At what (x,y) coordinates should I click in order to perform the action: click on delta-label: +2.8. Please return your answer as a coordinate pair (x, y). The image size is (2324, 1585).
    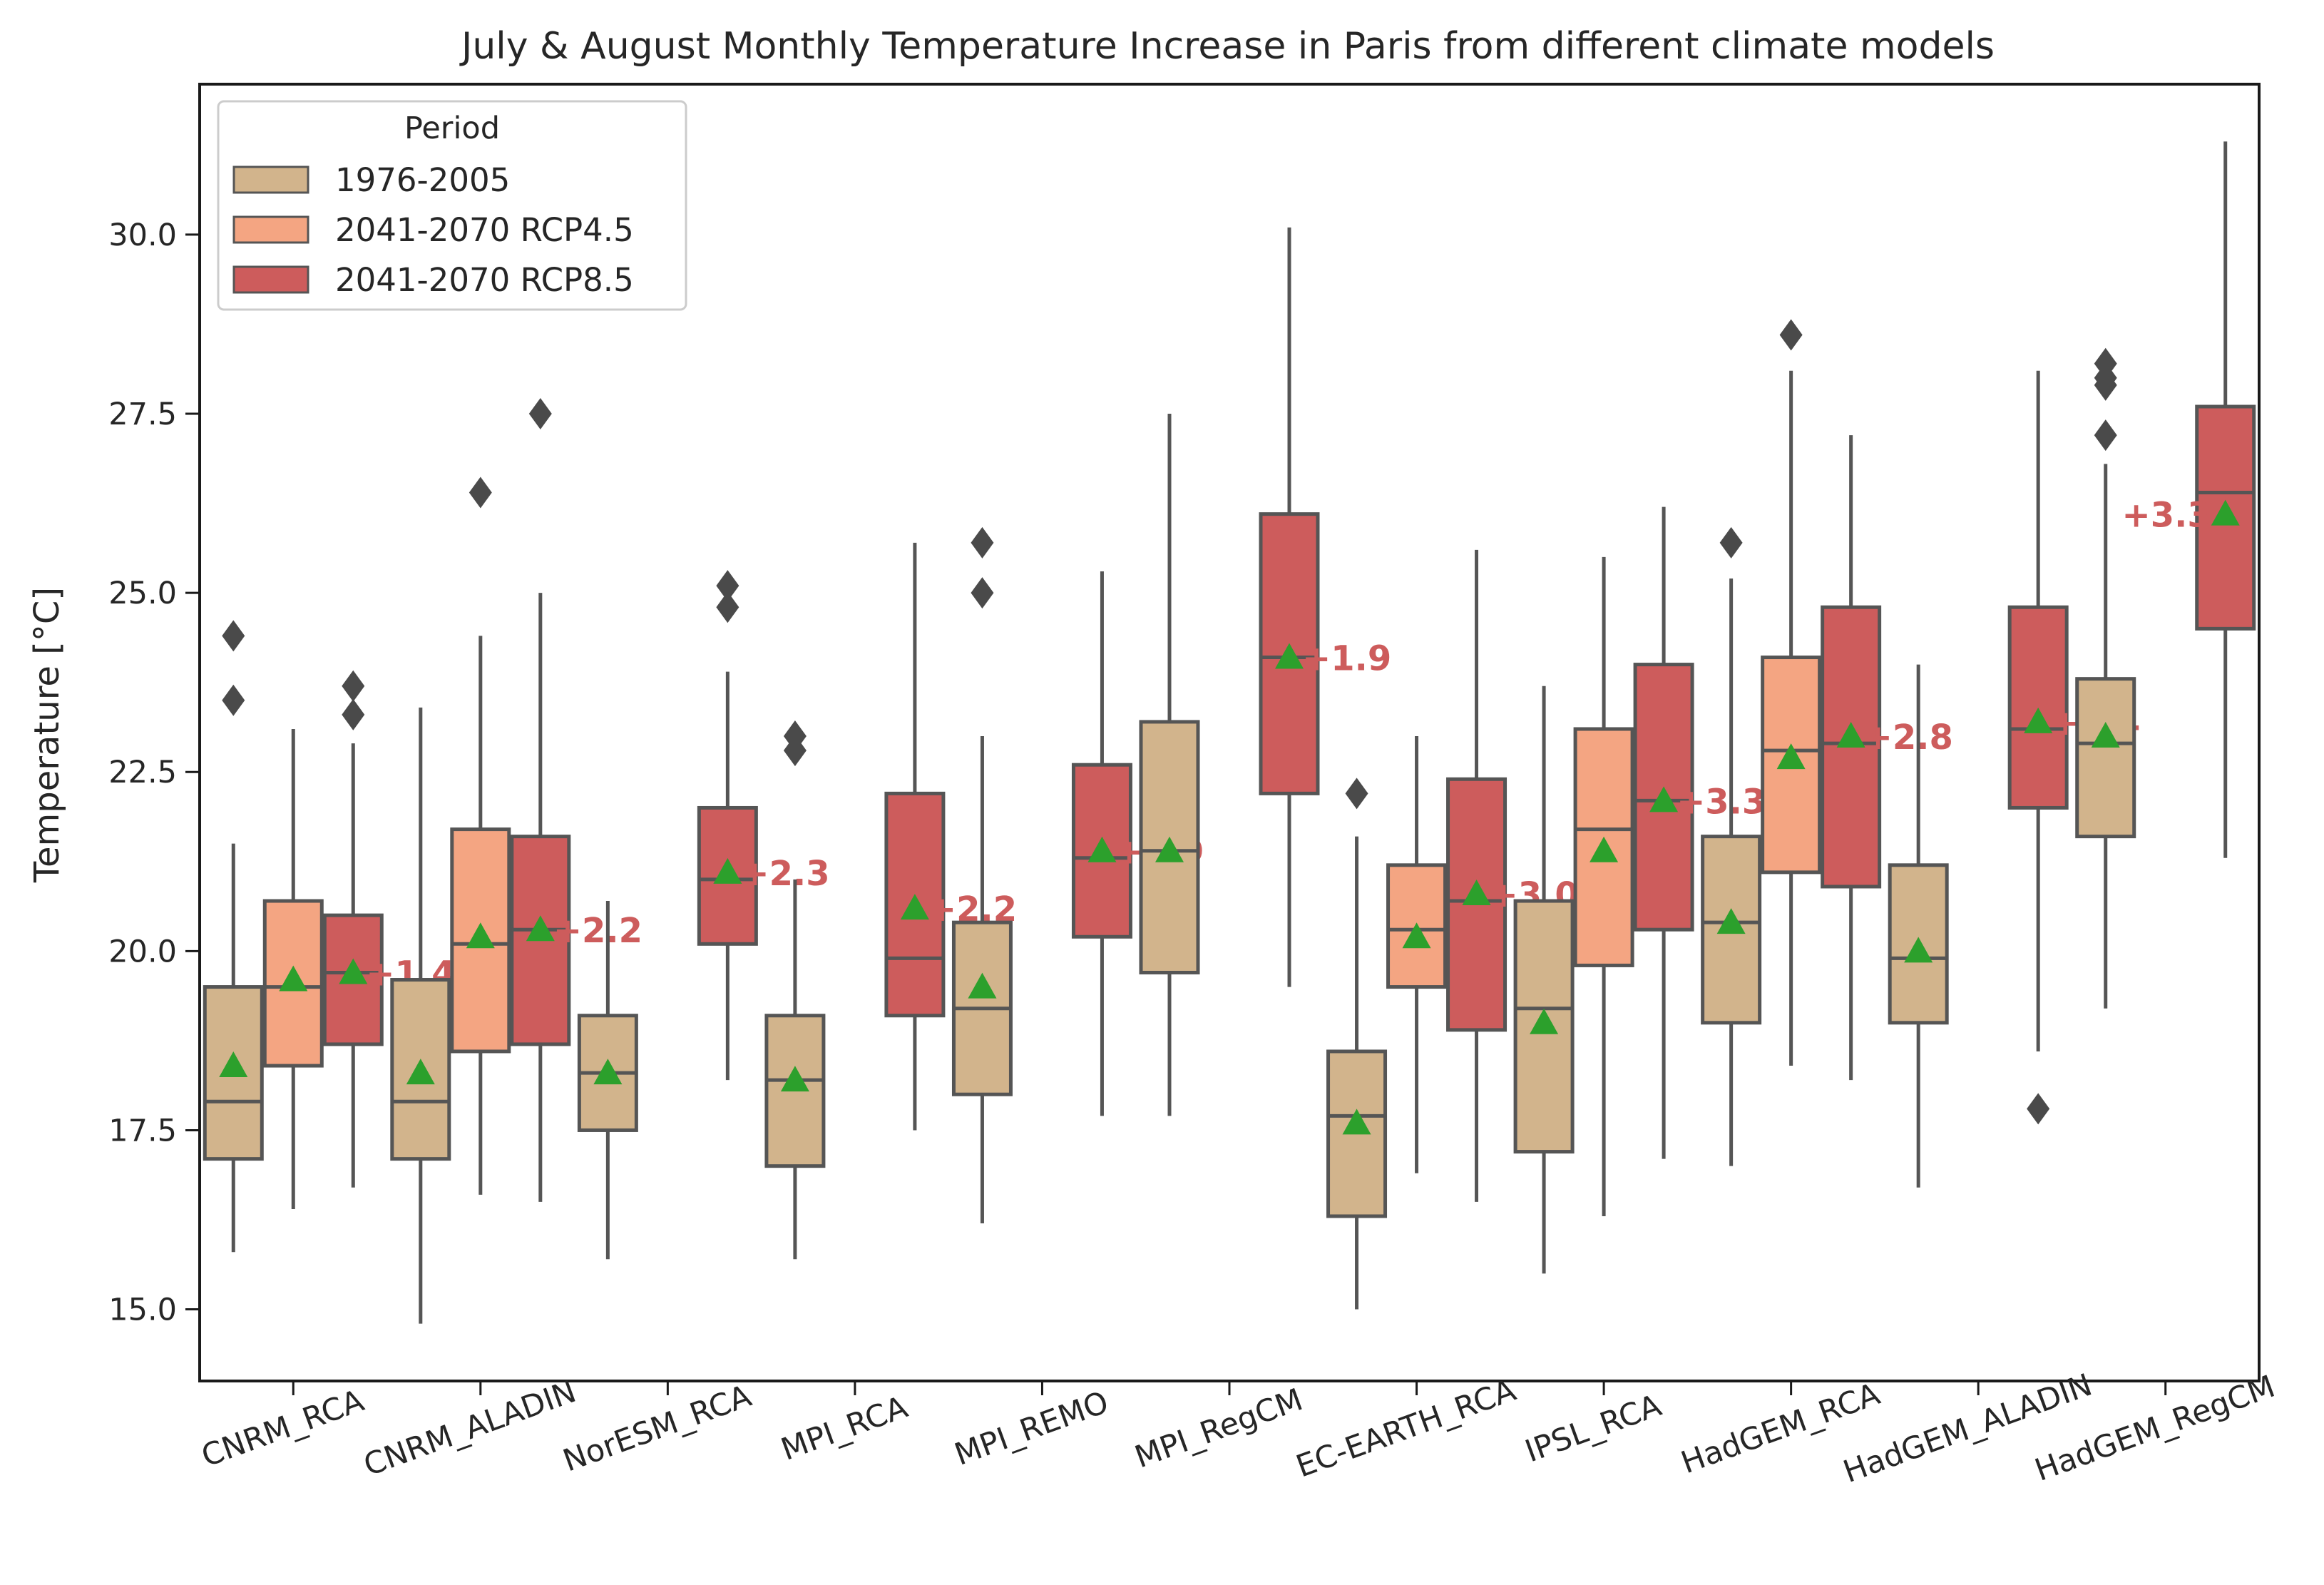
    Looking at the image, I should click on (1908, 738).